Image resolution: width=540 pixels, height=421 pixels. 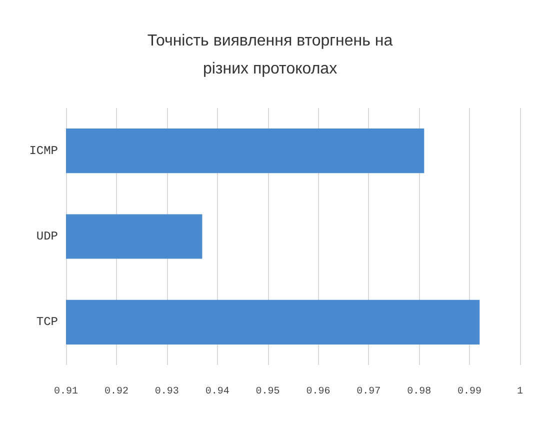 What do you see at coordinates (270, 55) in the screenshot?
I see `chart-title: Точність виявлення вторгнень на різних протоколах` at bounding box center [270, 55].